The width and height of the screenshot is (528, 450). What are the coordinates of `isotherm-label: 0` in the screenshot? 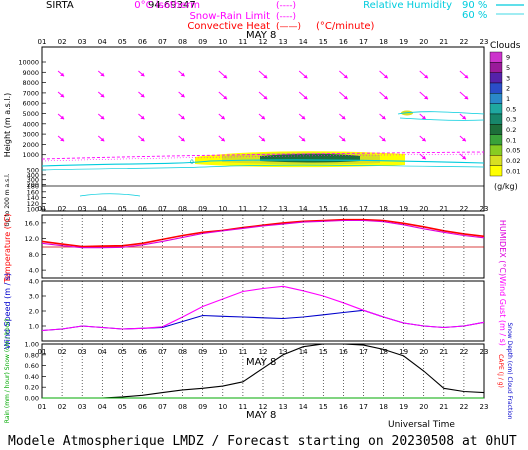 It's located at (192, 162).